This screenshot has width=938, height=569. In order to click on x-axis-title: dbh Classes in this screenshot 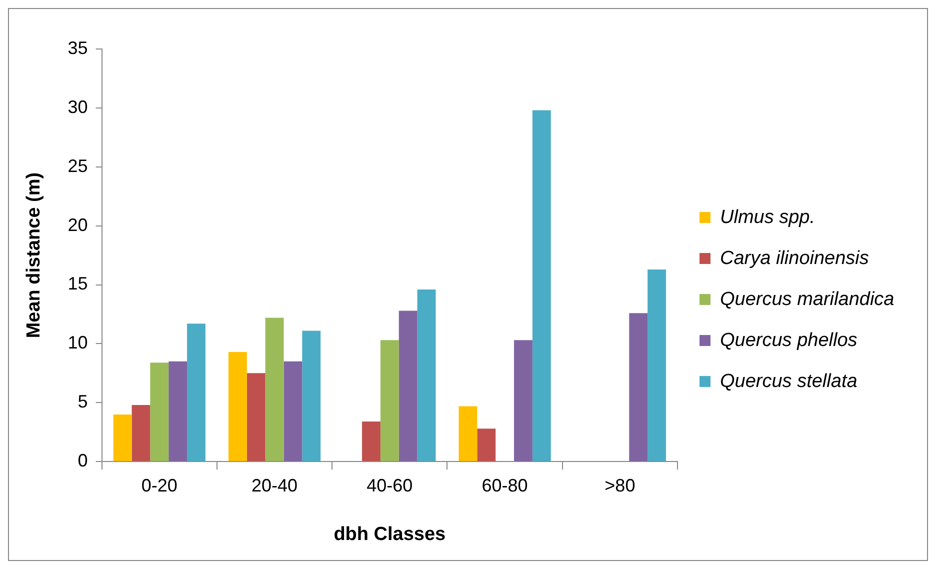, I will do `click(390, 534)`.